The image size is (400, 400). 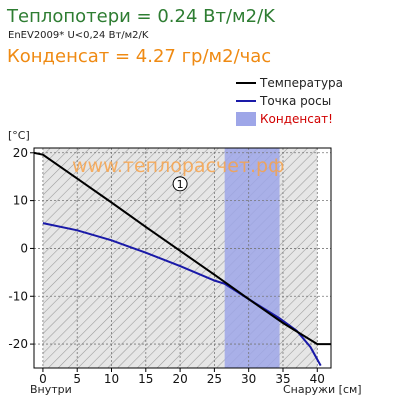 I want to click on x-tick-label: 35, so click(x=282, y=379).